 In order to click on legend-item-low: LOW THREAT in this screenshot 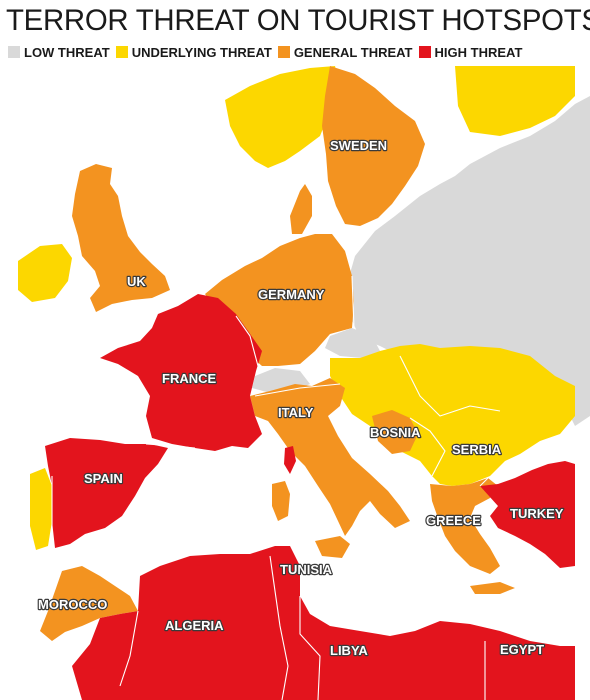, I will do `click(59, 52)`.